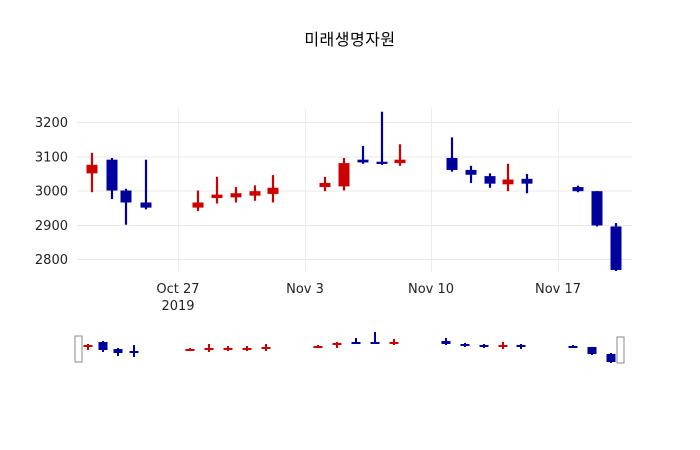 The image size is (700, 450). I want to click on range-handle-left, so click(78, 349).